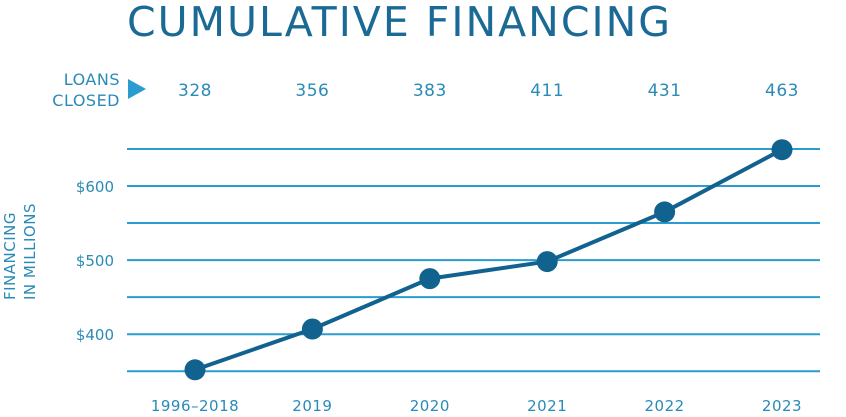 The image size is (846, 417). Describe the element at coordinates (430, 91) in the screenshot. I see `loan-count: 383` at that location.